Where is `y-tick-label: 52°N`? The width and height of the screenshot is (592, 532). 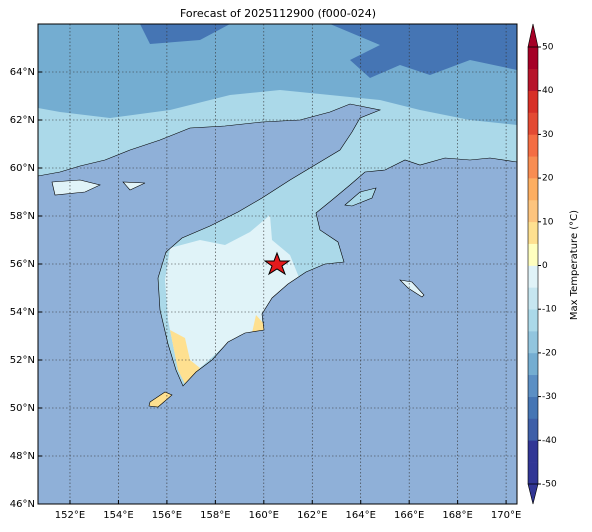 y-tick-label: 52°N is located at coordinates (22, 360).